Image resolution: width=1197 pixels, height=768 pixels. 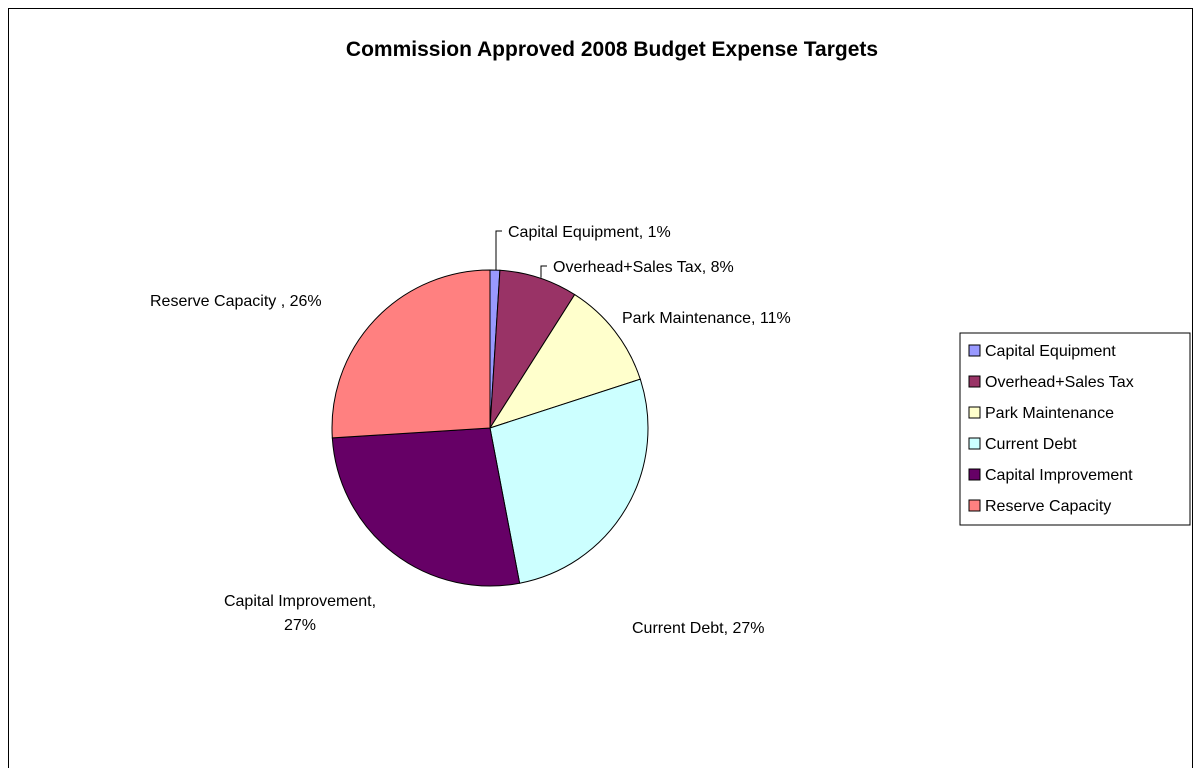 I want to click on legend-swatch-current-debt, so click(x=974, y=443).